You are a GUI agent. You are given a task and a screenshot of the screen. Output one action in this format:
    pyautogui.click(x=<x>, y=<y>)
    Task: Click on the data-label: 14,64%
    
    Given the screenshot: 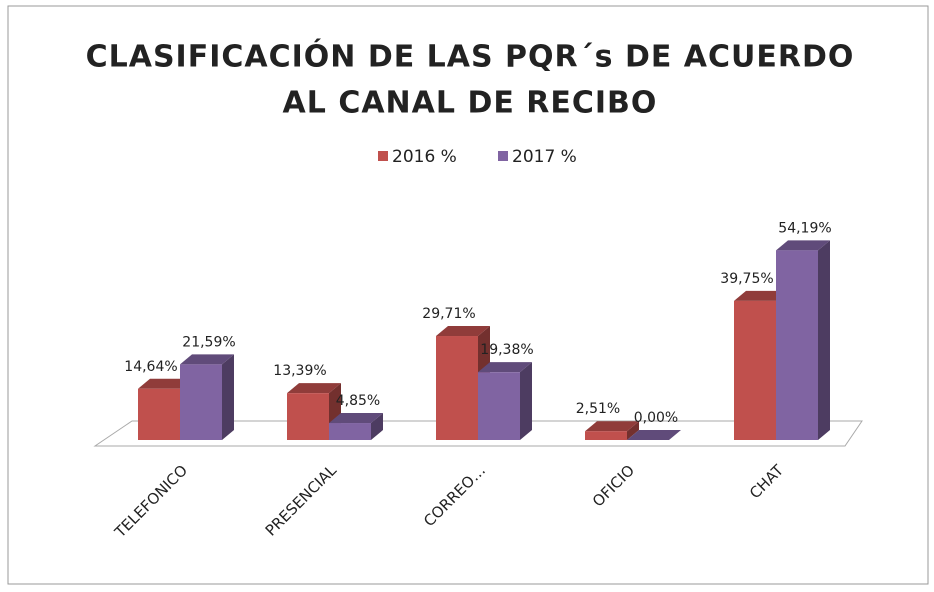 What is the action you would take?
    pyautogui.click(x=150, y=367)
    